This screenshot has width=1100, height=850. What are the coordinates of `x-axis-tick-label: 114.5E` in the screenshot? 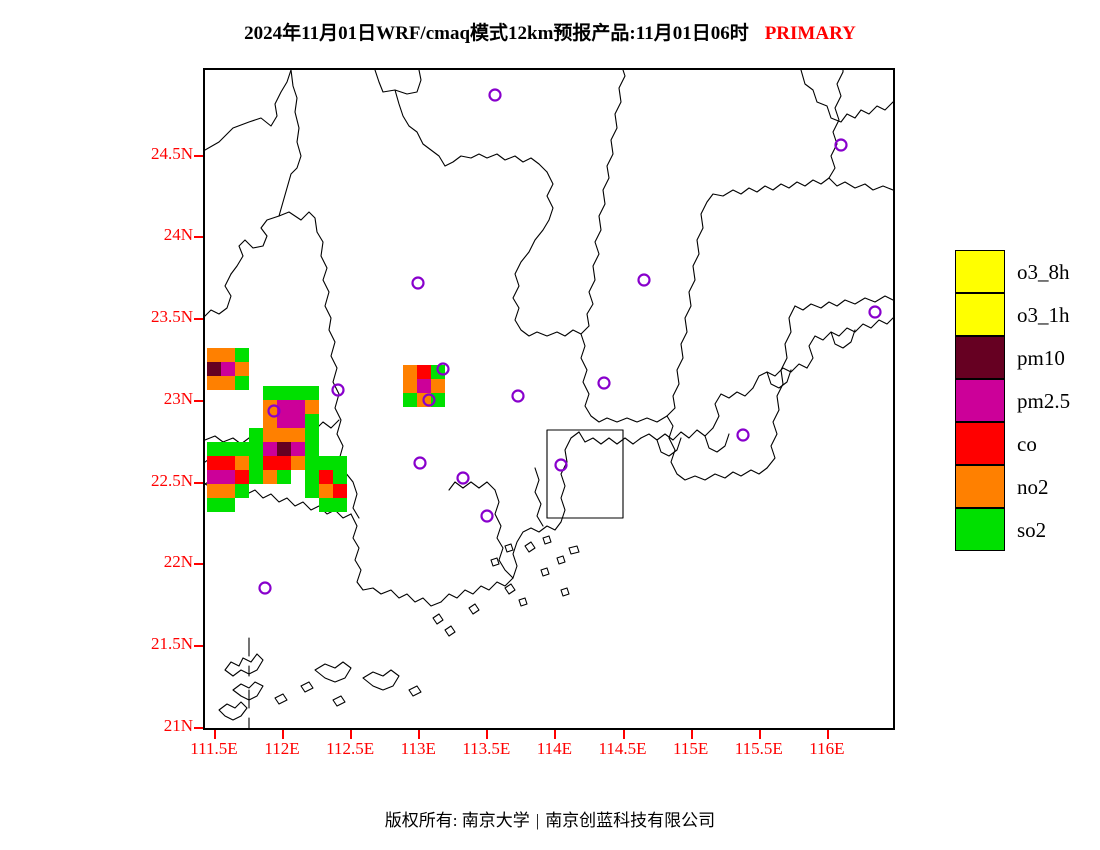 It's located at (622, 748).